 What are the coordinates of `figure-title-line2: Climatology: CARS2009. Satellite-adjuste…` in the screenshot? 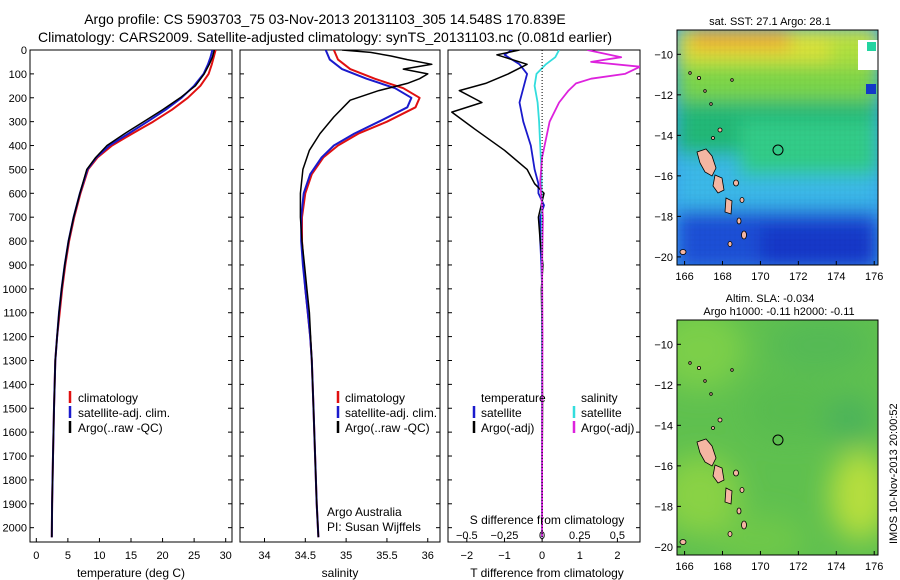 It's located at (325, 37).